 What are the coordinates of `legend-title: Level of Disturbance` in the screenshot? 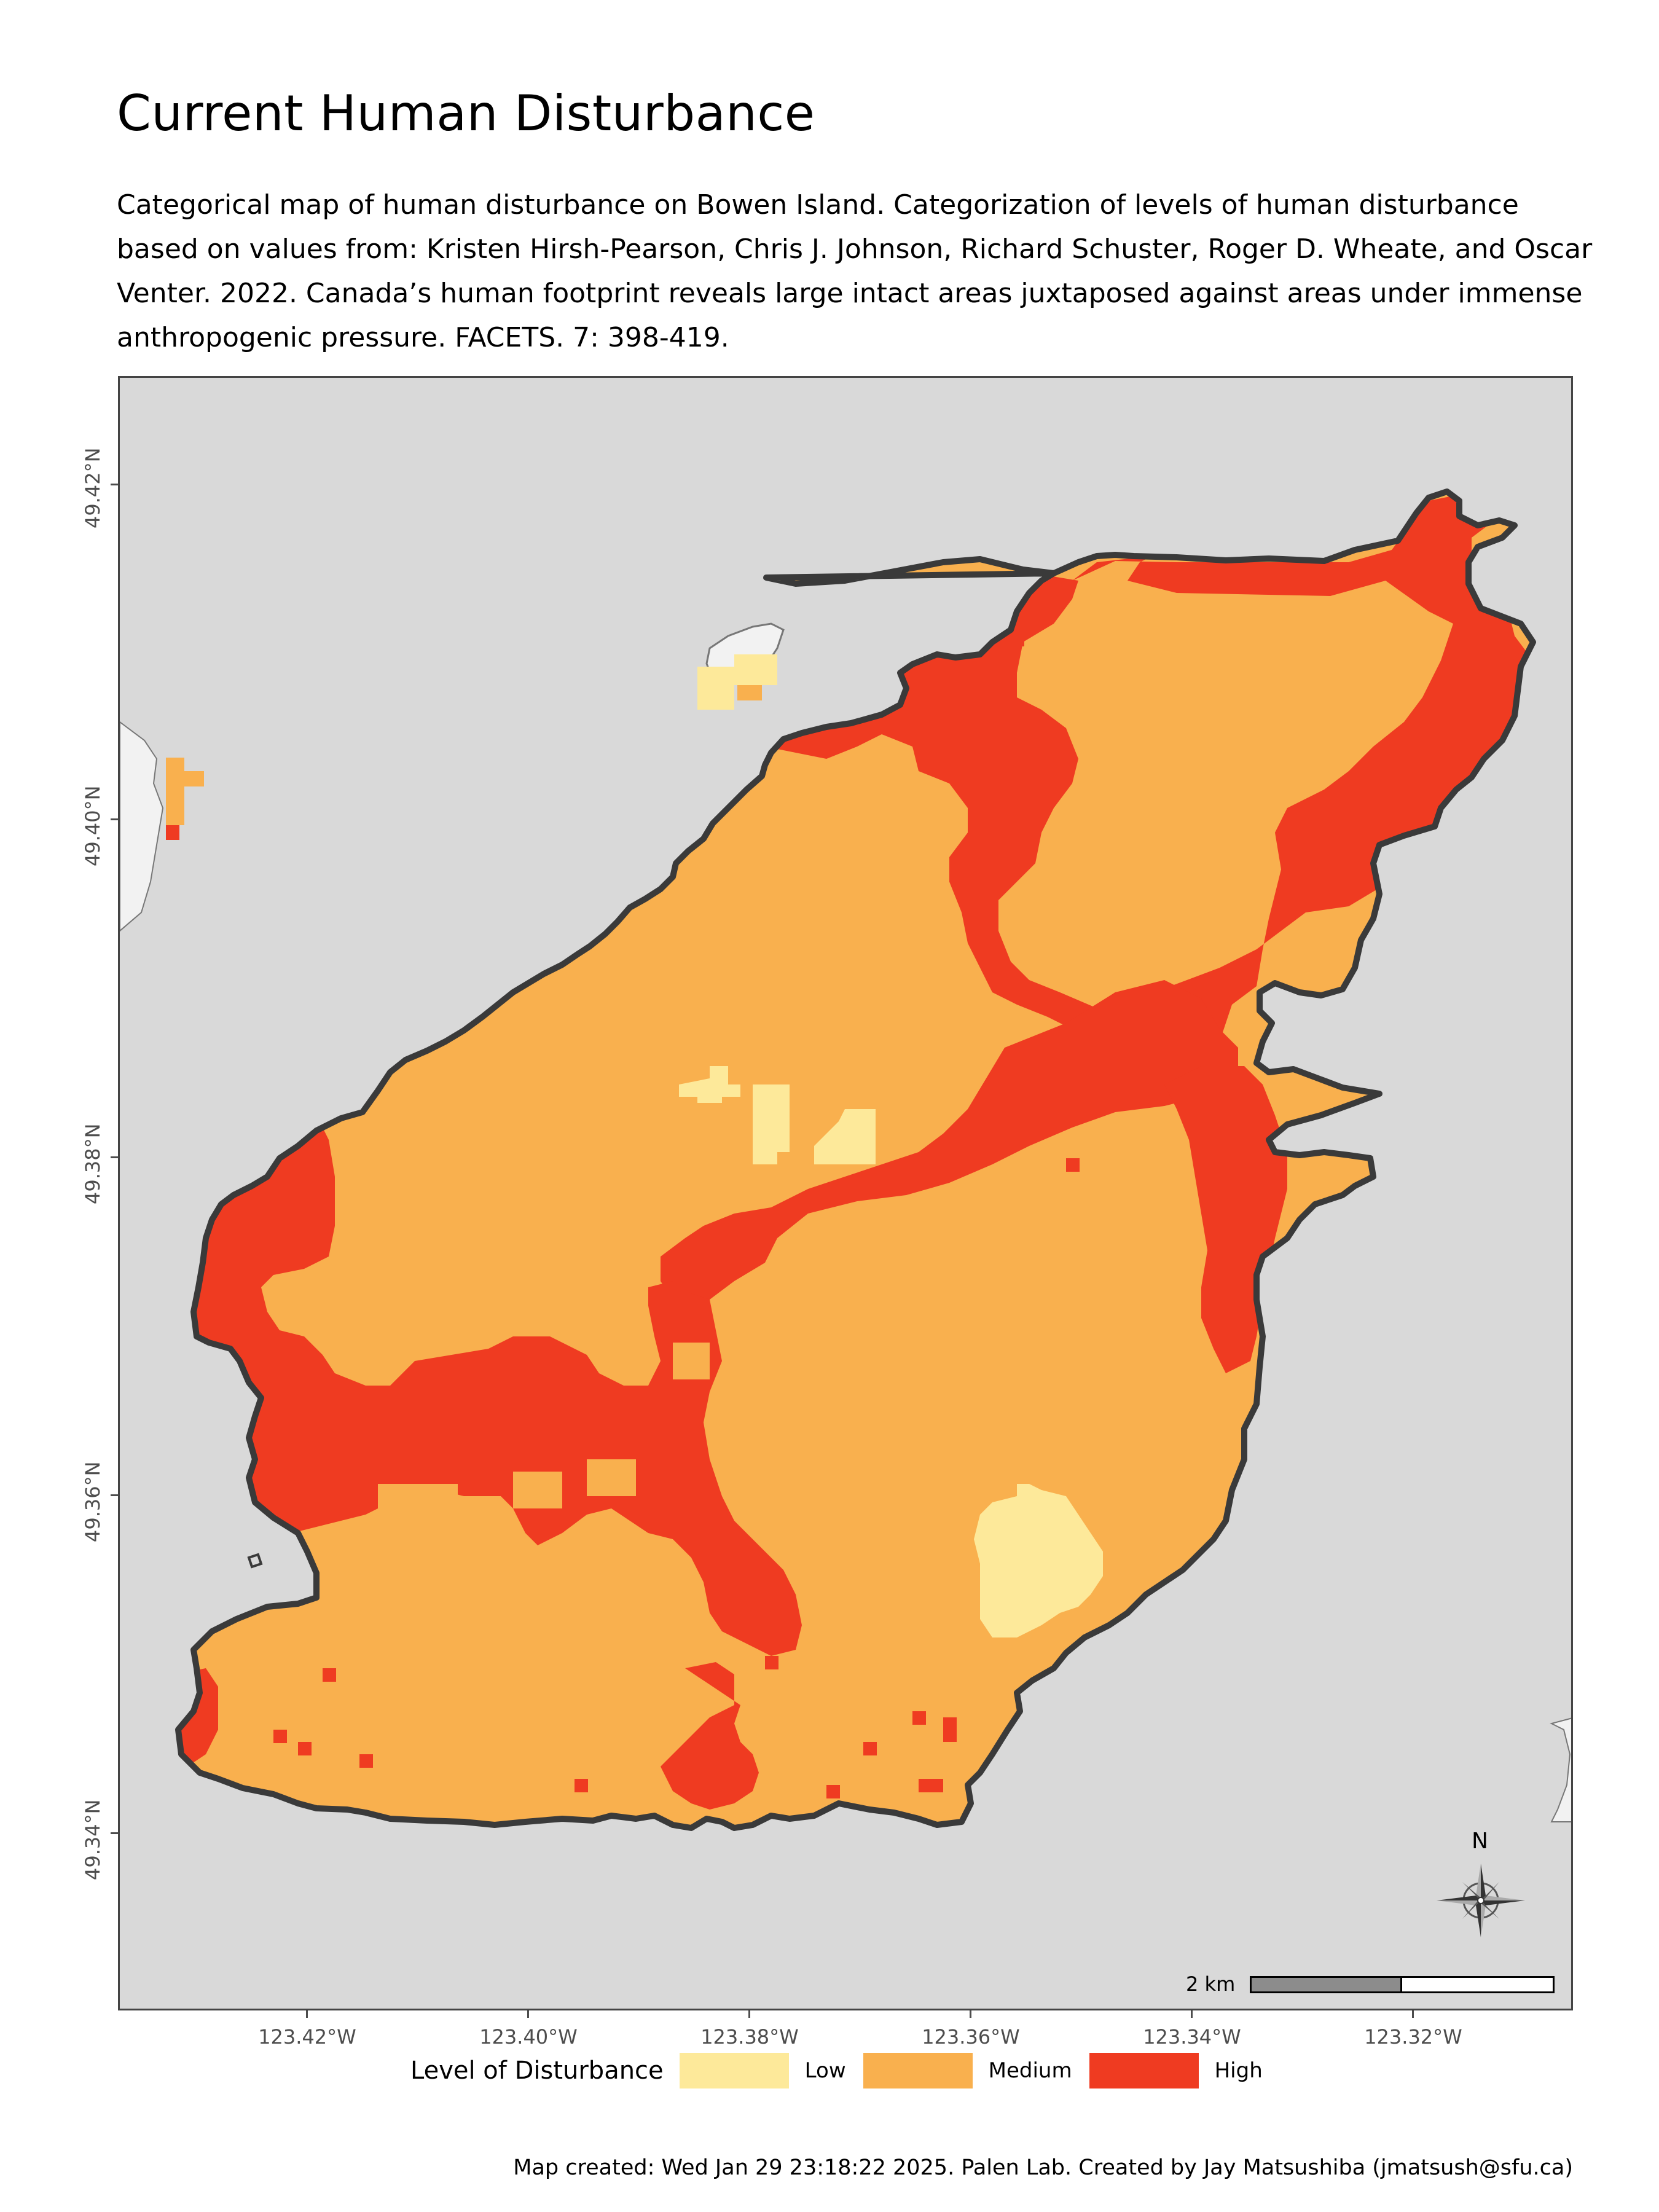 It's located at (537, 2071).